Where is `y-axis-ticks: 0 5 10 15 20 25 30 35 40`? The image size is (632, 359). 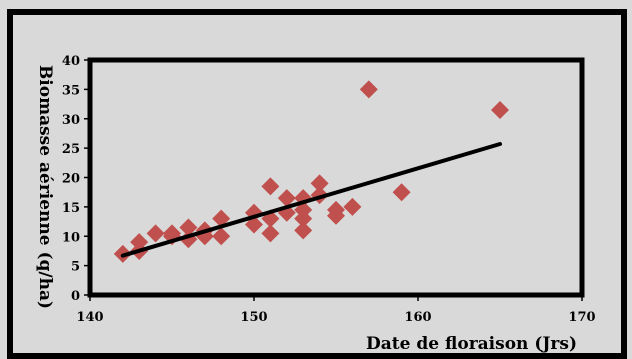
y-axis-ticks: 0 5 10 15 20 25 30 35 40 is located at coordinates (76, 179).